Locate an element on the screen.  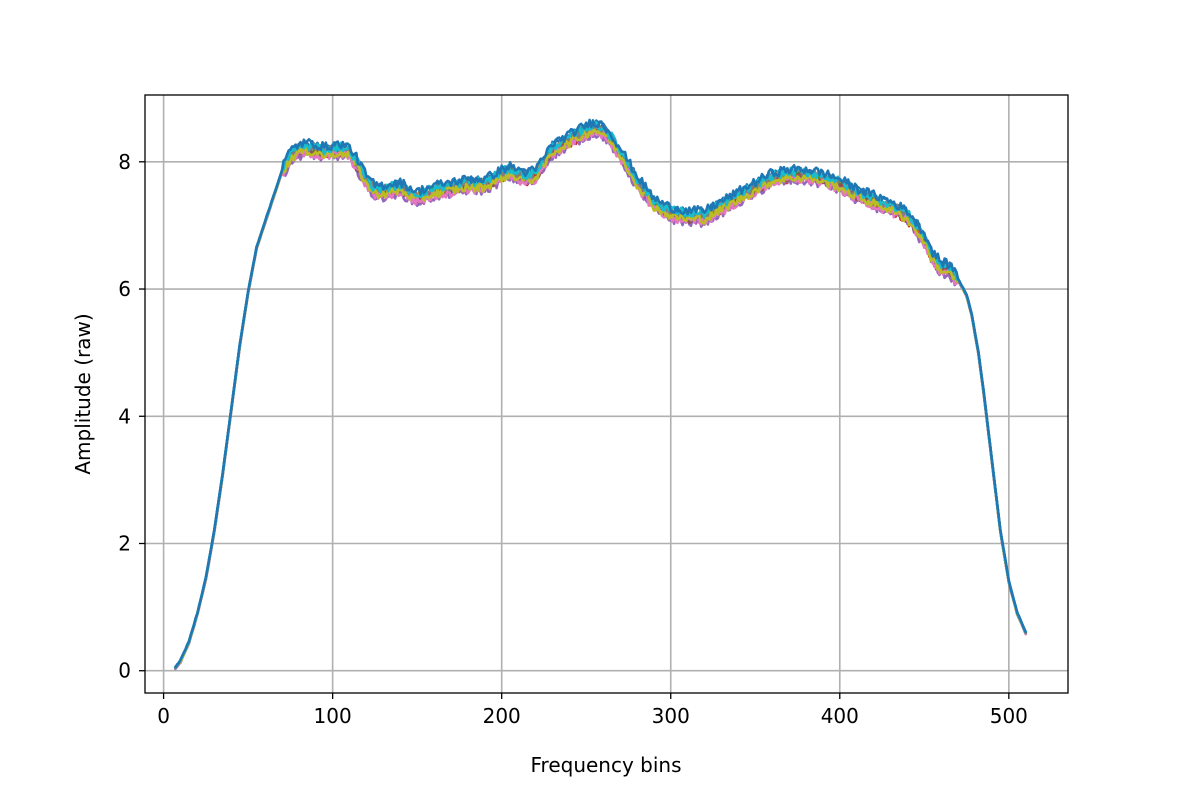
x-axis: 0 100 200 300 400 500 is located at coordinates (592, 710).